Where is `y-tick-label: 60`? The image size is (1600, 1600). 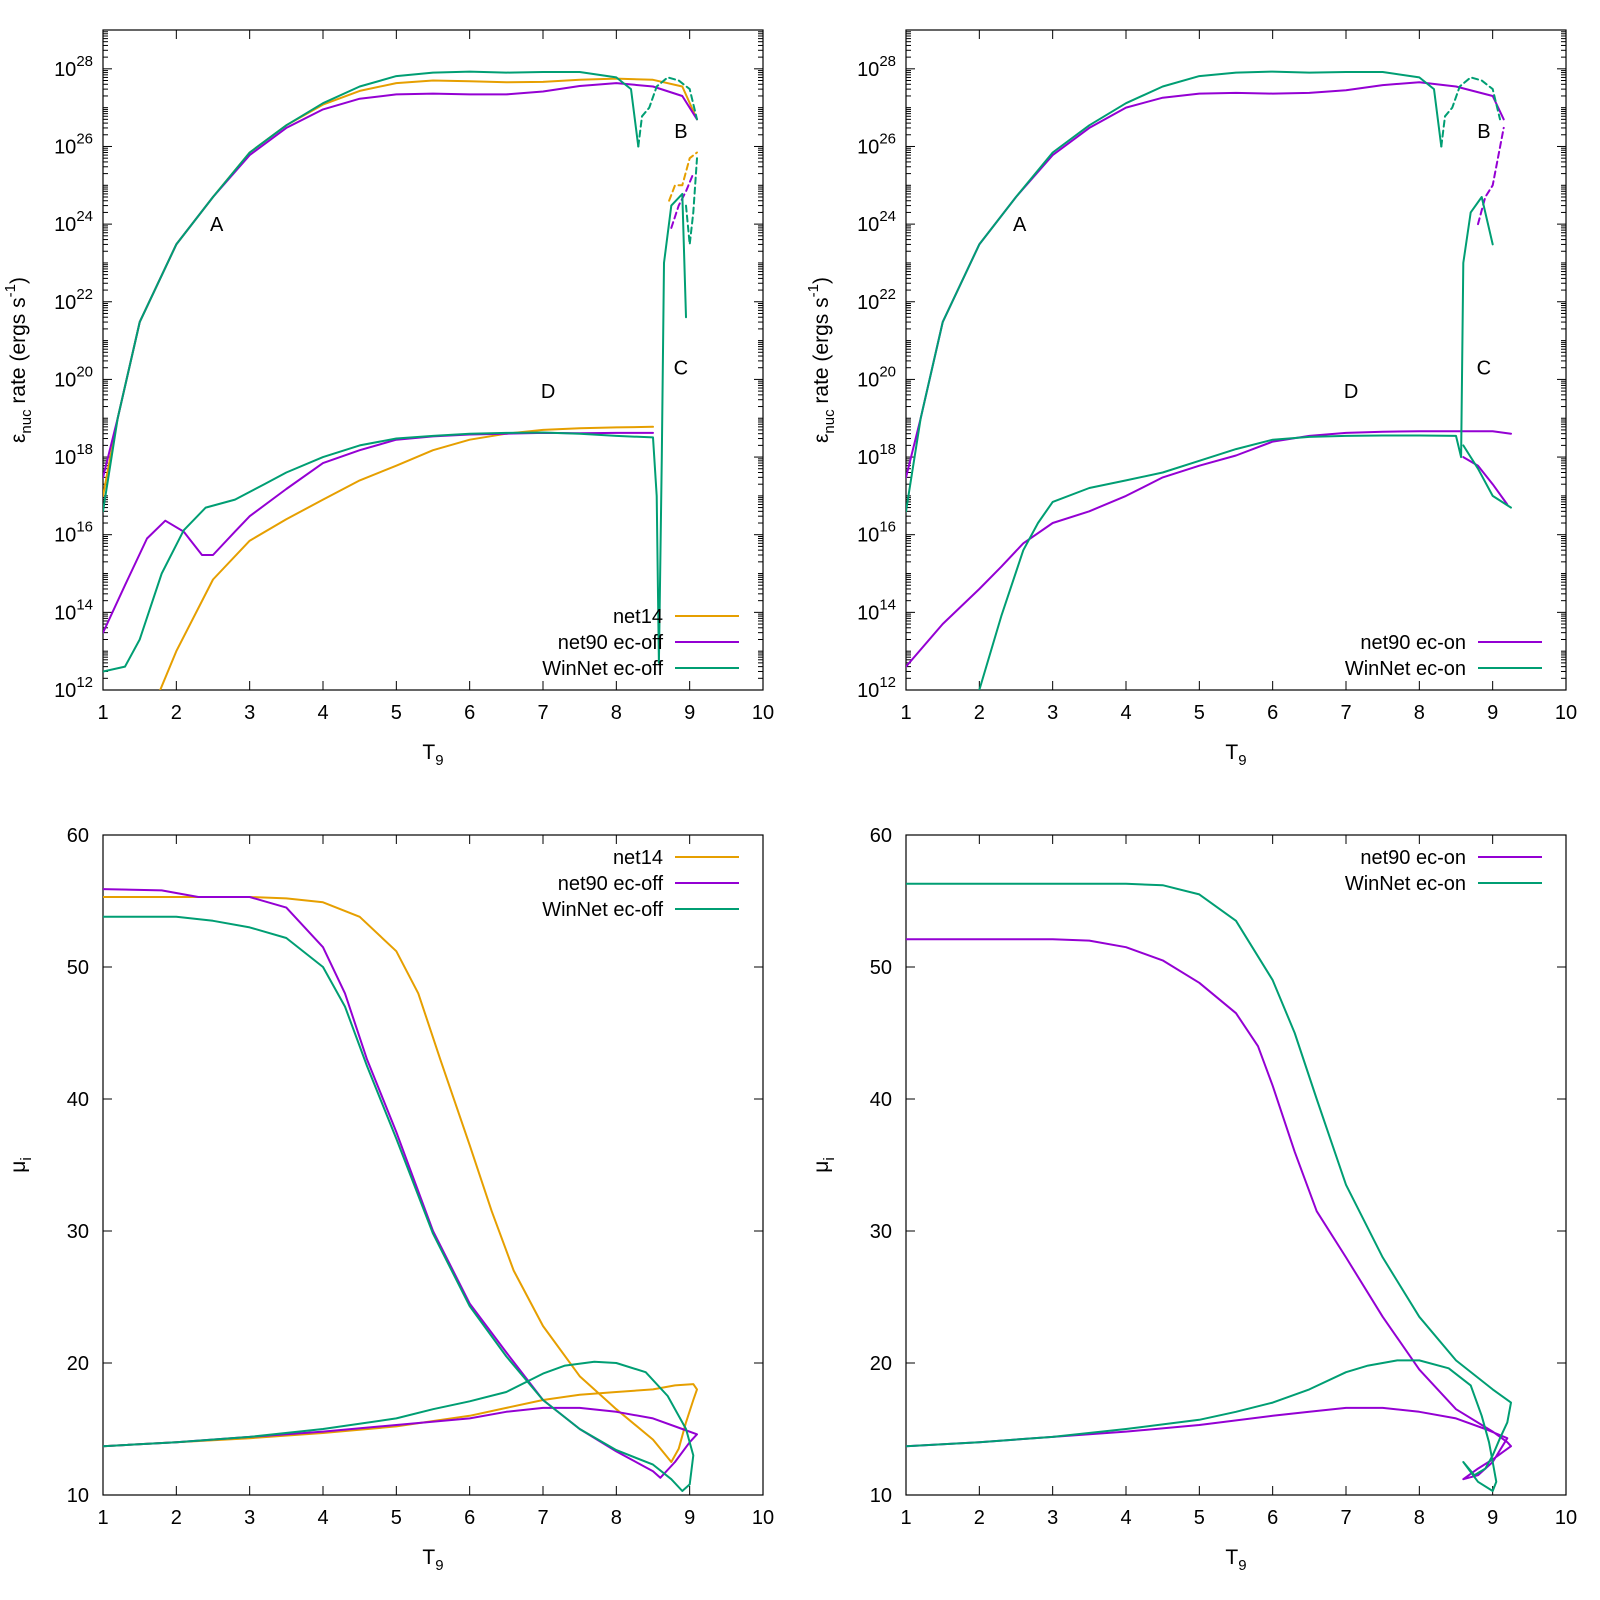 y-tick-label: 60 is located at coordinates (78, 836).